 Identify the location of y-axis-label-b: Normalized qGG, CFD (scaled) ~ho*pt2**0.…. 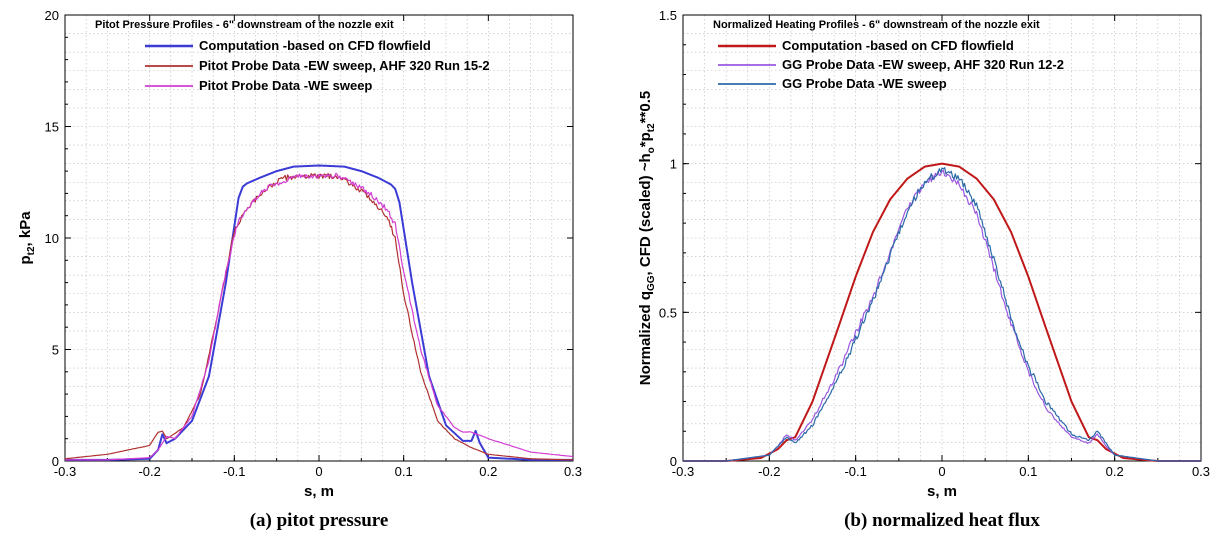
(647, 238).